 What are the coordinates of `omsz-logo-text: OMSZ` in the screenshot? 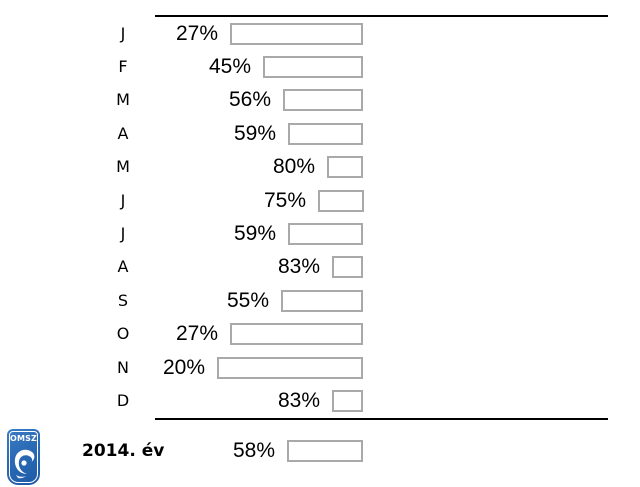 It's located at (23, 438).